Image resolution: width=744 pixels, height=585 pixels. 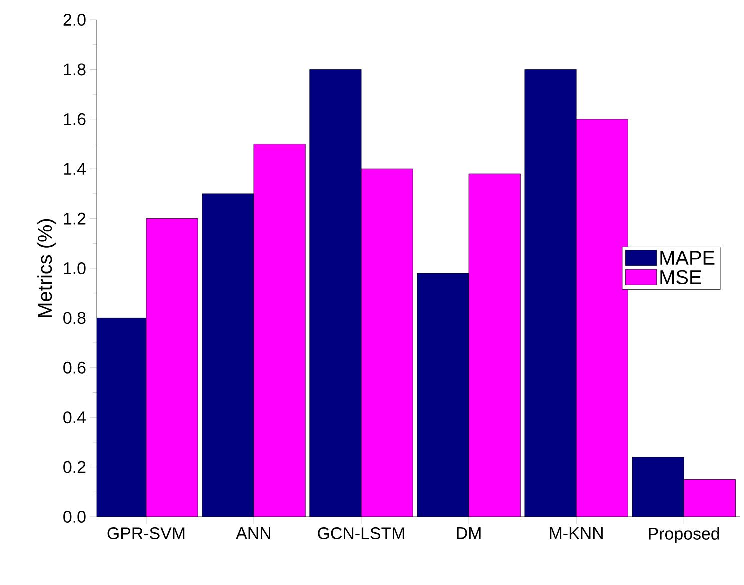 I want to click on y-axis-title: Metrics (%), so click(x=47, y=268).